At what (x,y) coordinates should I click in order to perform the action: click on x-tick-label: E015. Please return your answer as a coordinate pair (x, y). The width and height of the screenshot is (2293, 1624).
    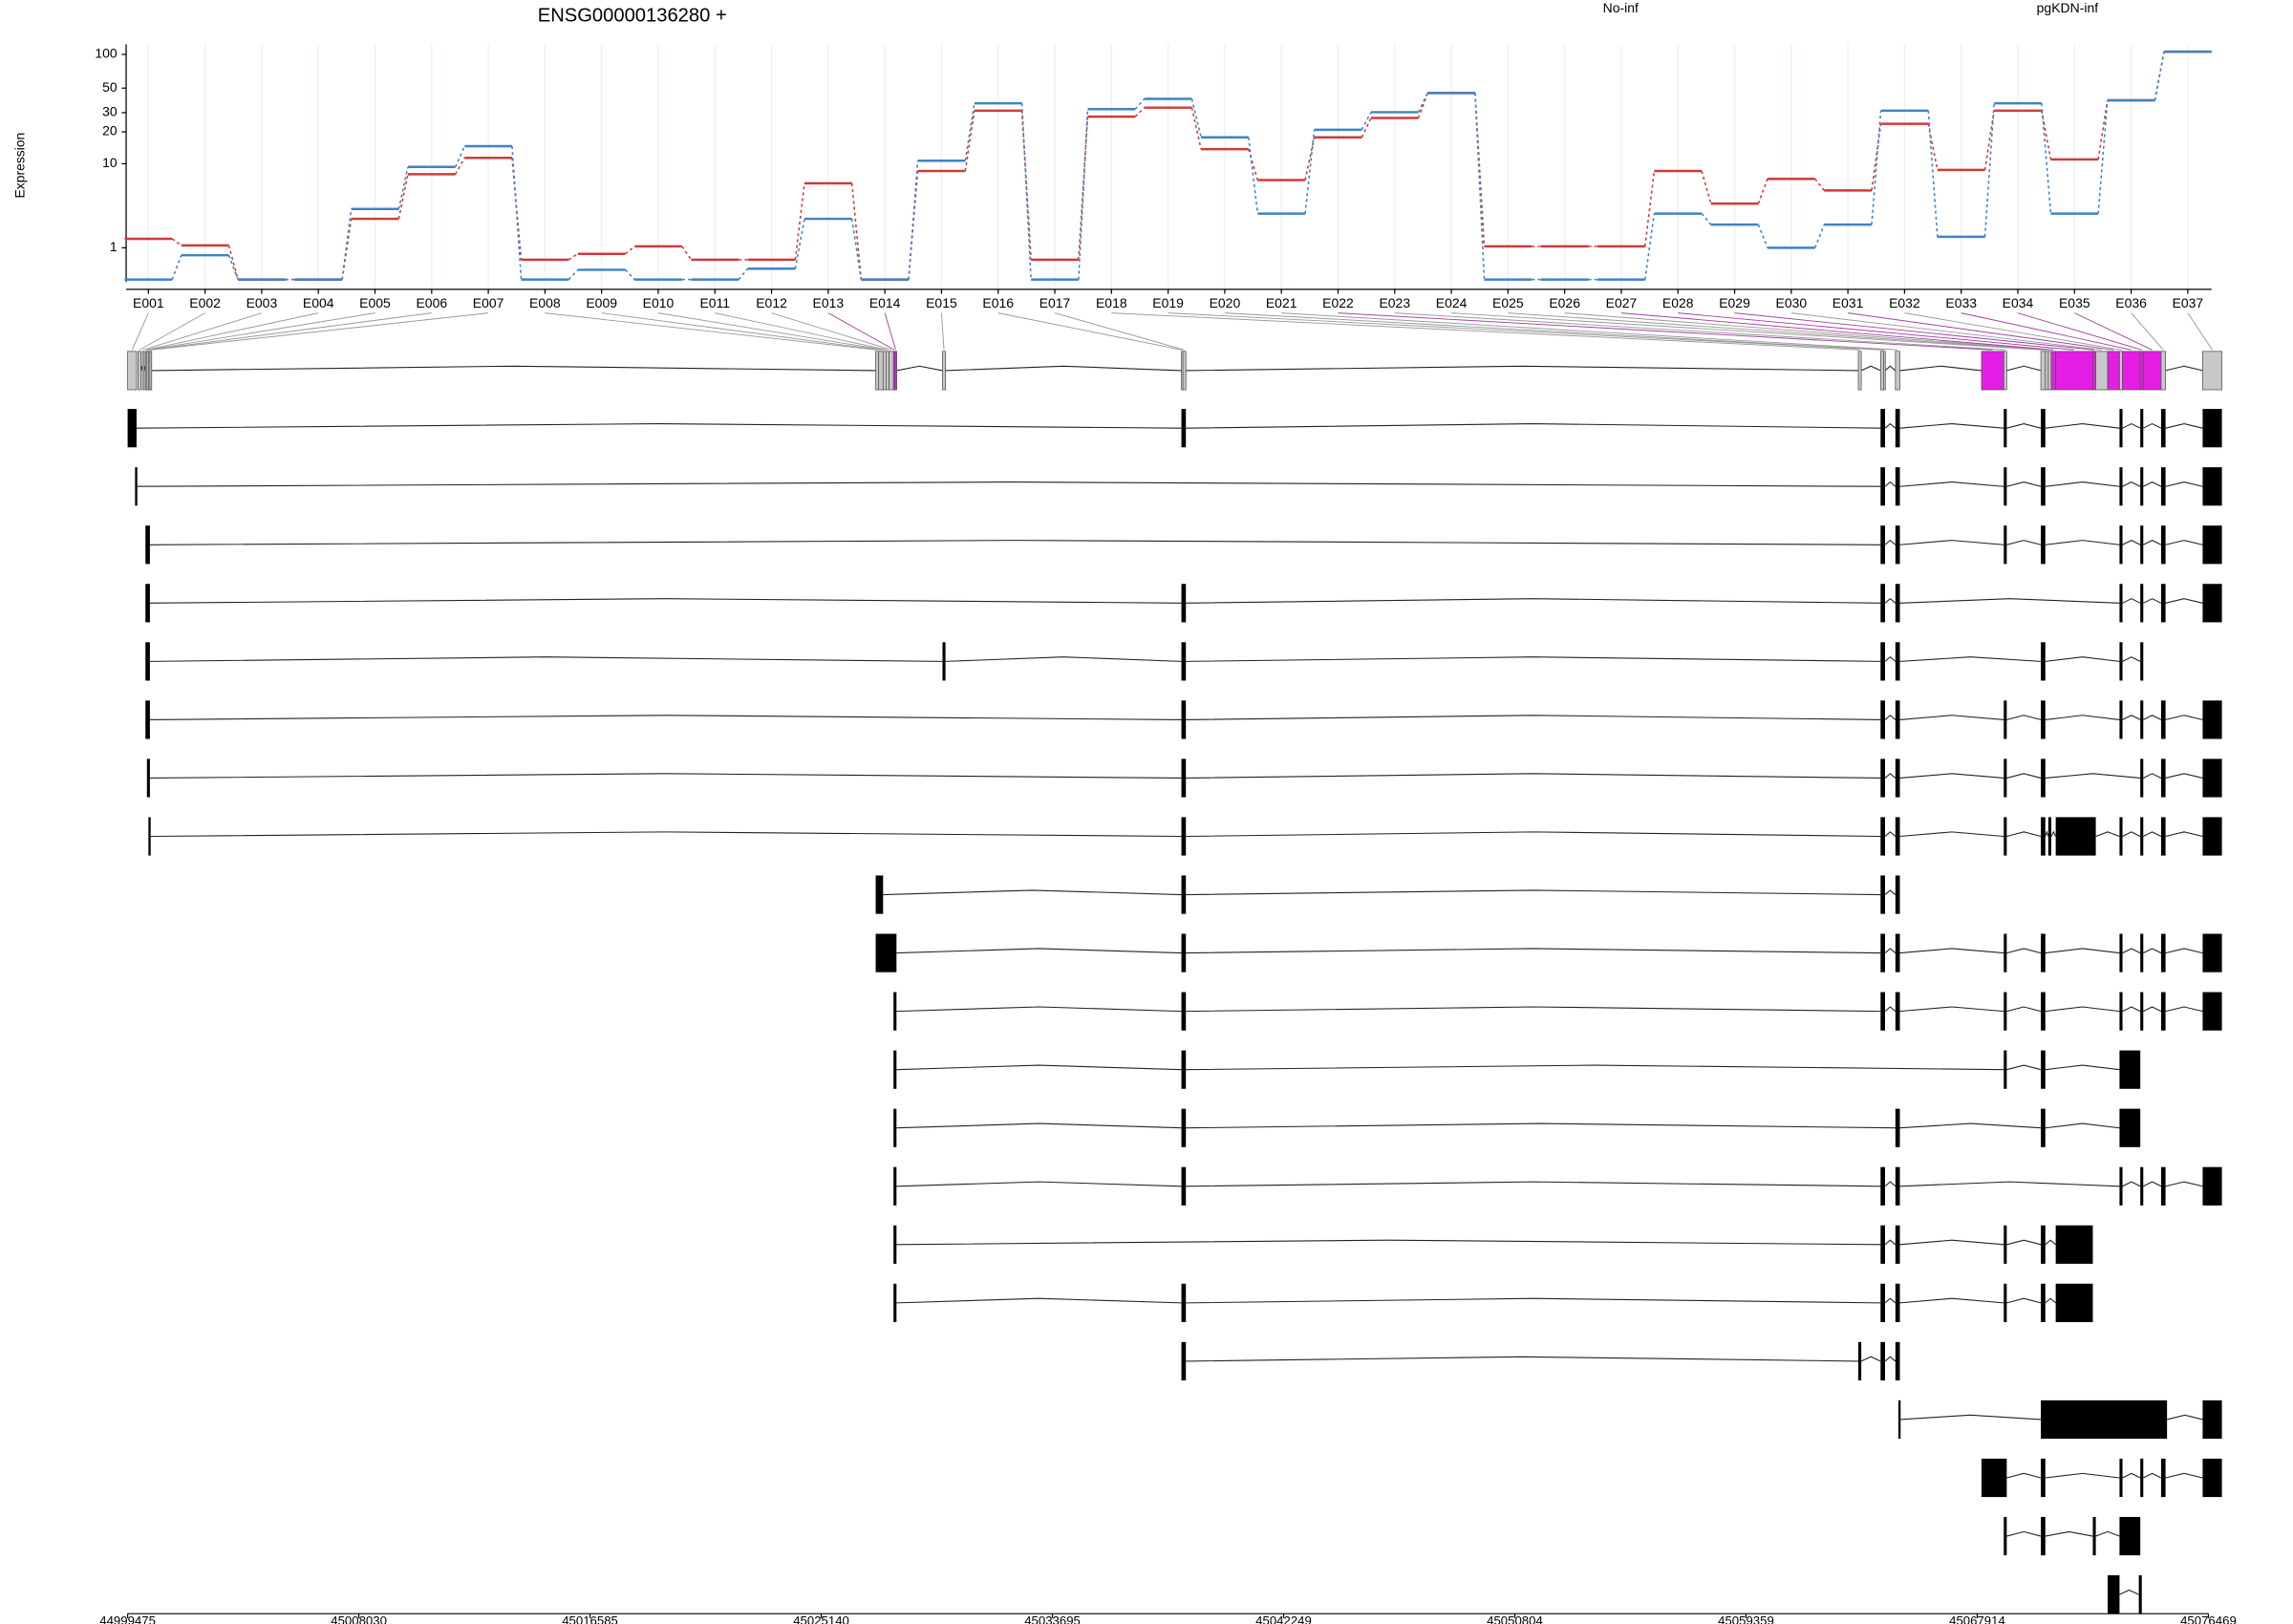
    Looking at the image, I should click on (941, 302).